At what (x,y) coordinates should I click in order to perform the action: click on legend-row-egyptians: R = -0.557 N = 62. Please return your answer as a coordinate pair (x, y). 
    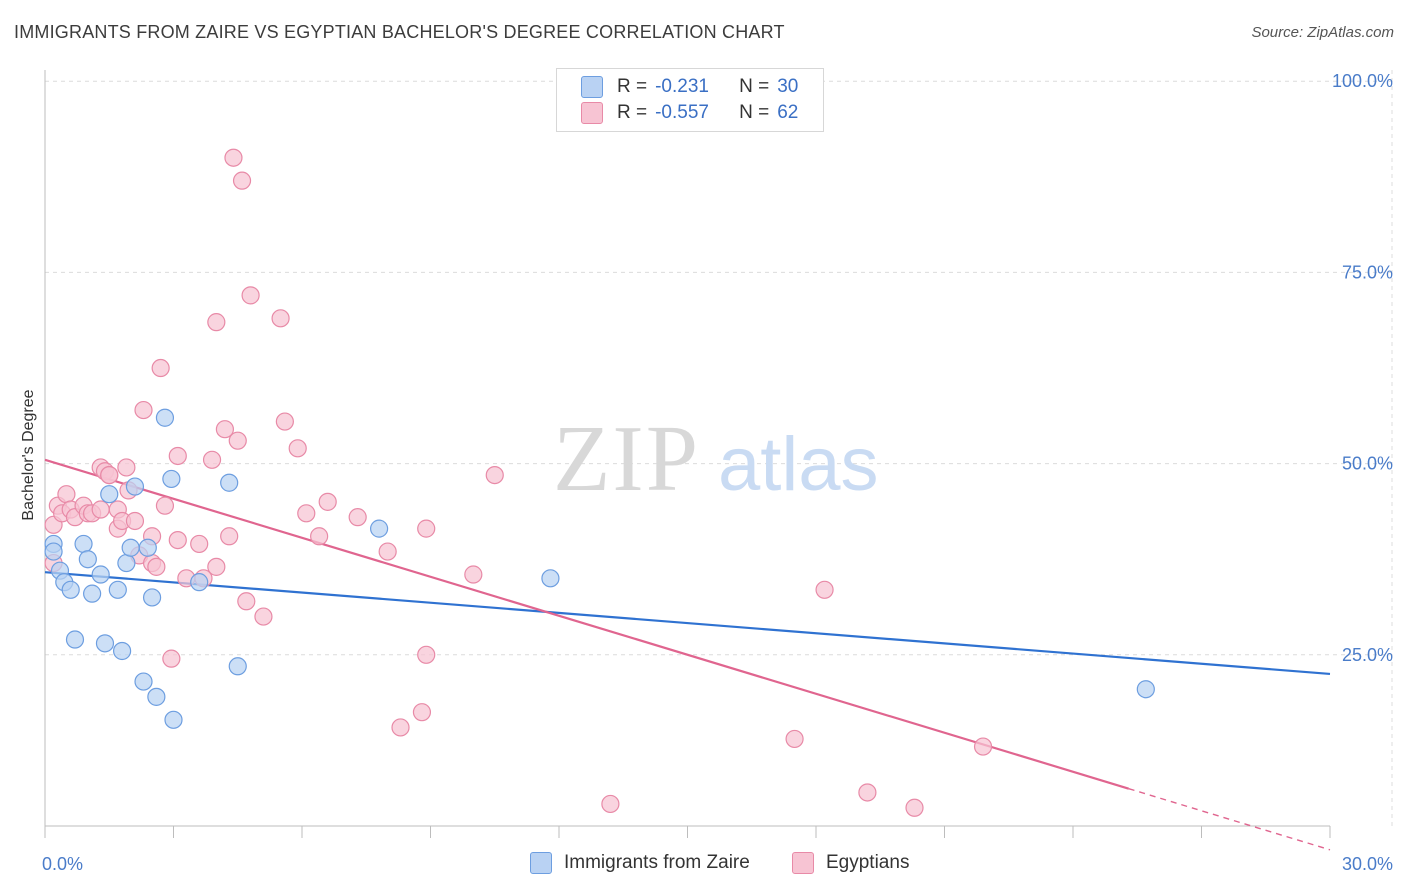
    Looking at the image, I should click on (689, 113).